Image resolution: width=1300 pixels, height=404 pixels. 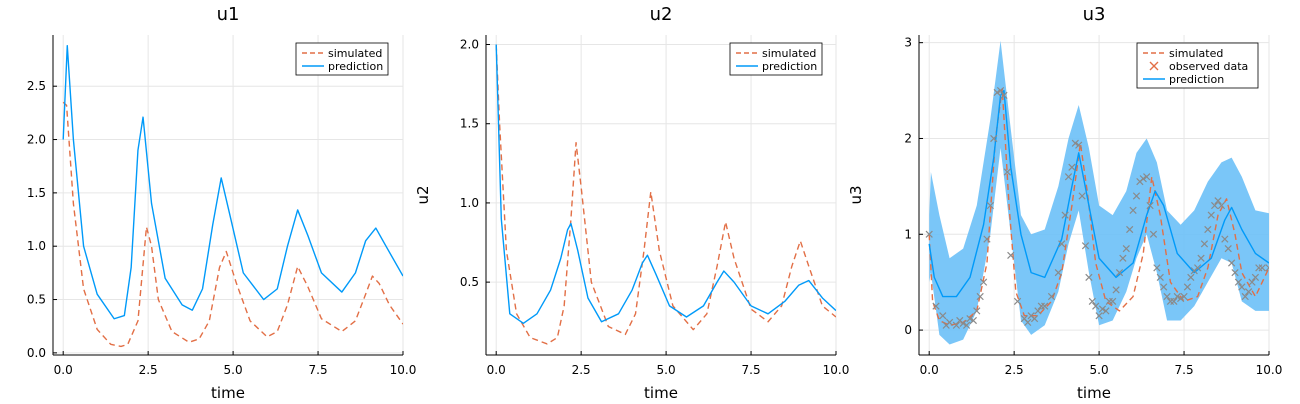 I want to click on y-tick-label: 3, so click(x=908, y=43).